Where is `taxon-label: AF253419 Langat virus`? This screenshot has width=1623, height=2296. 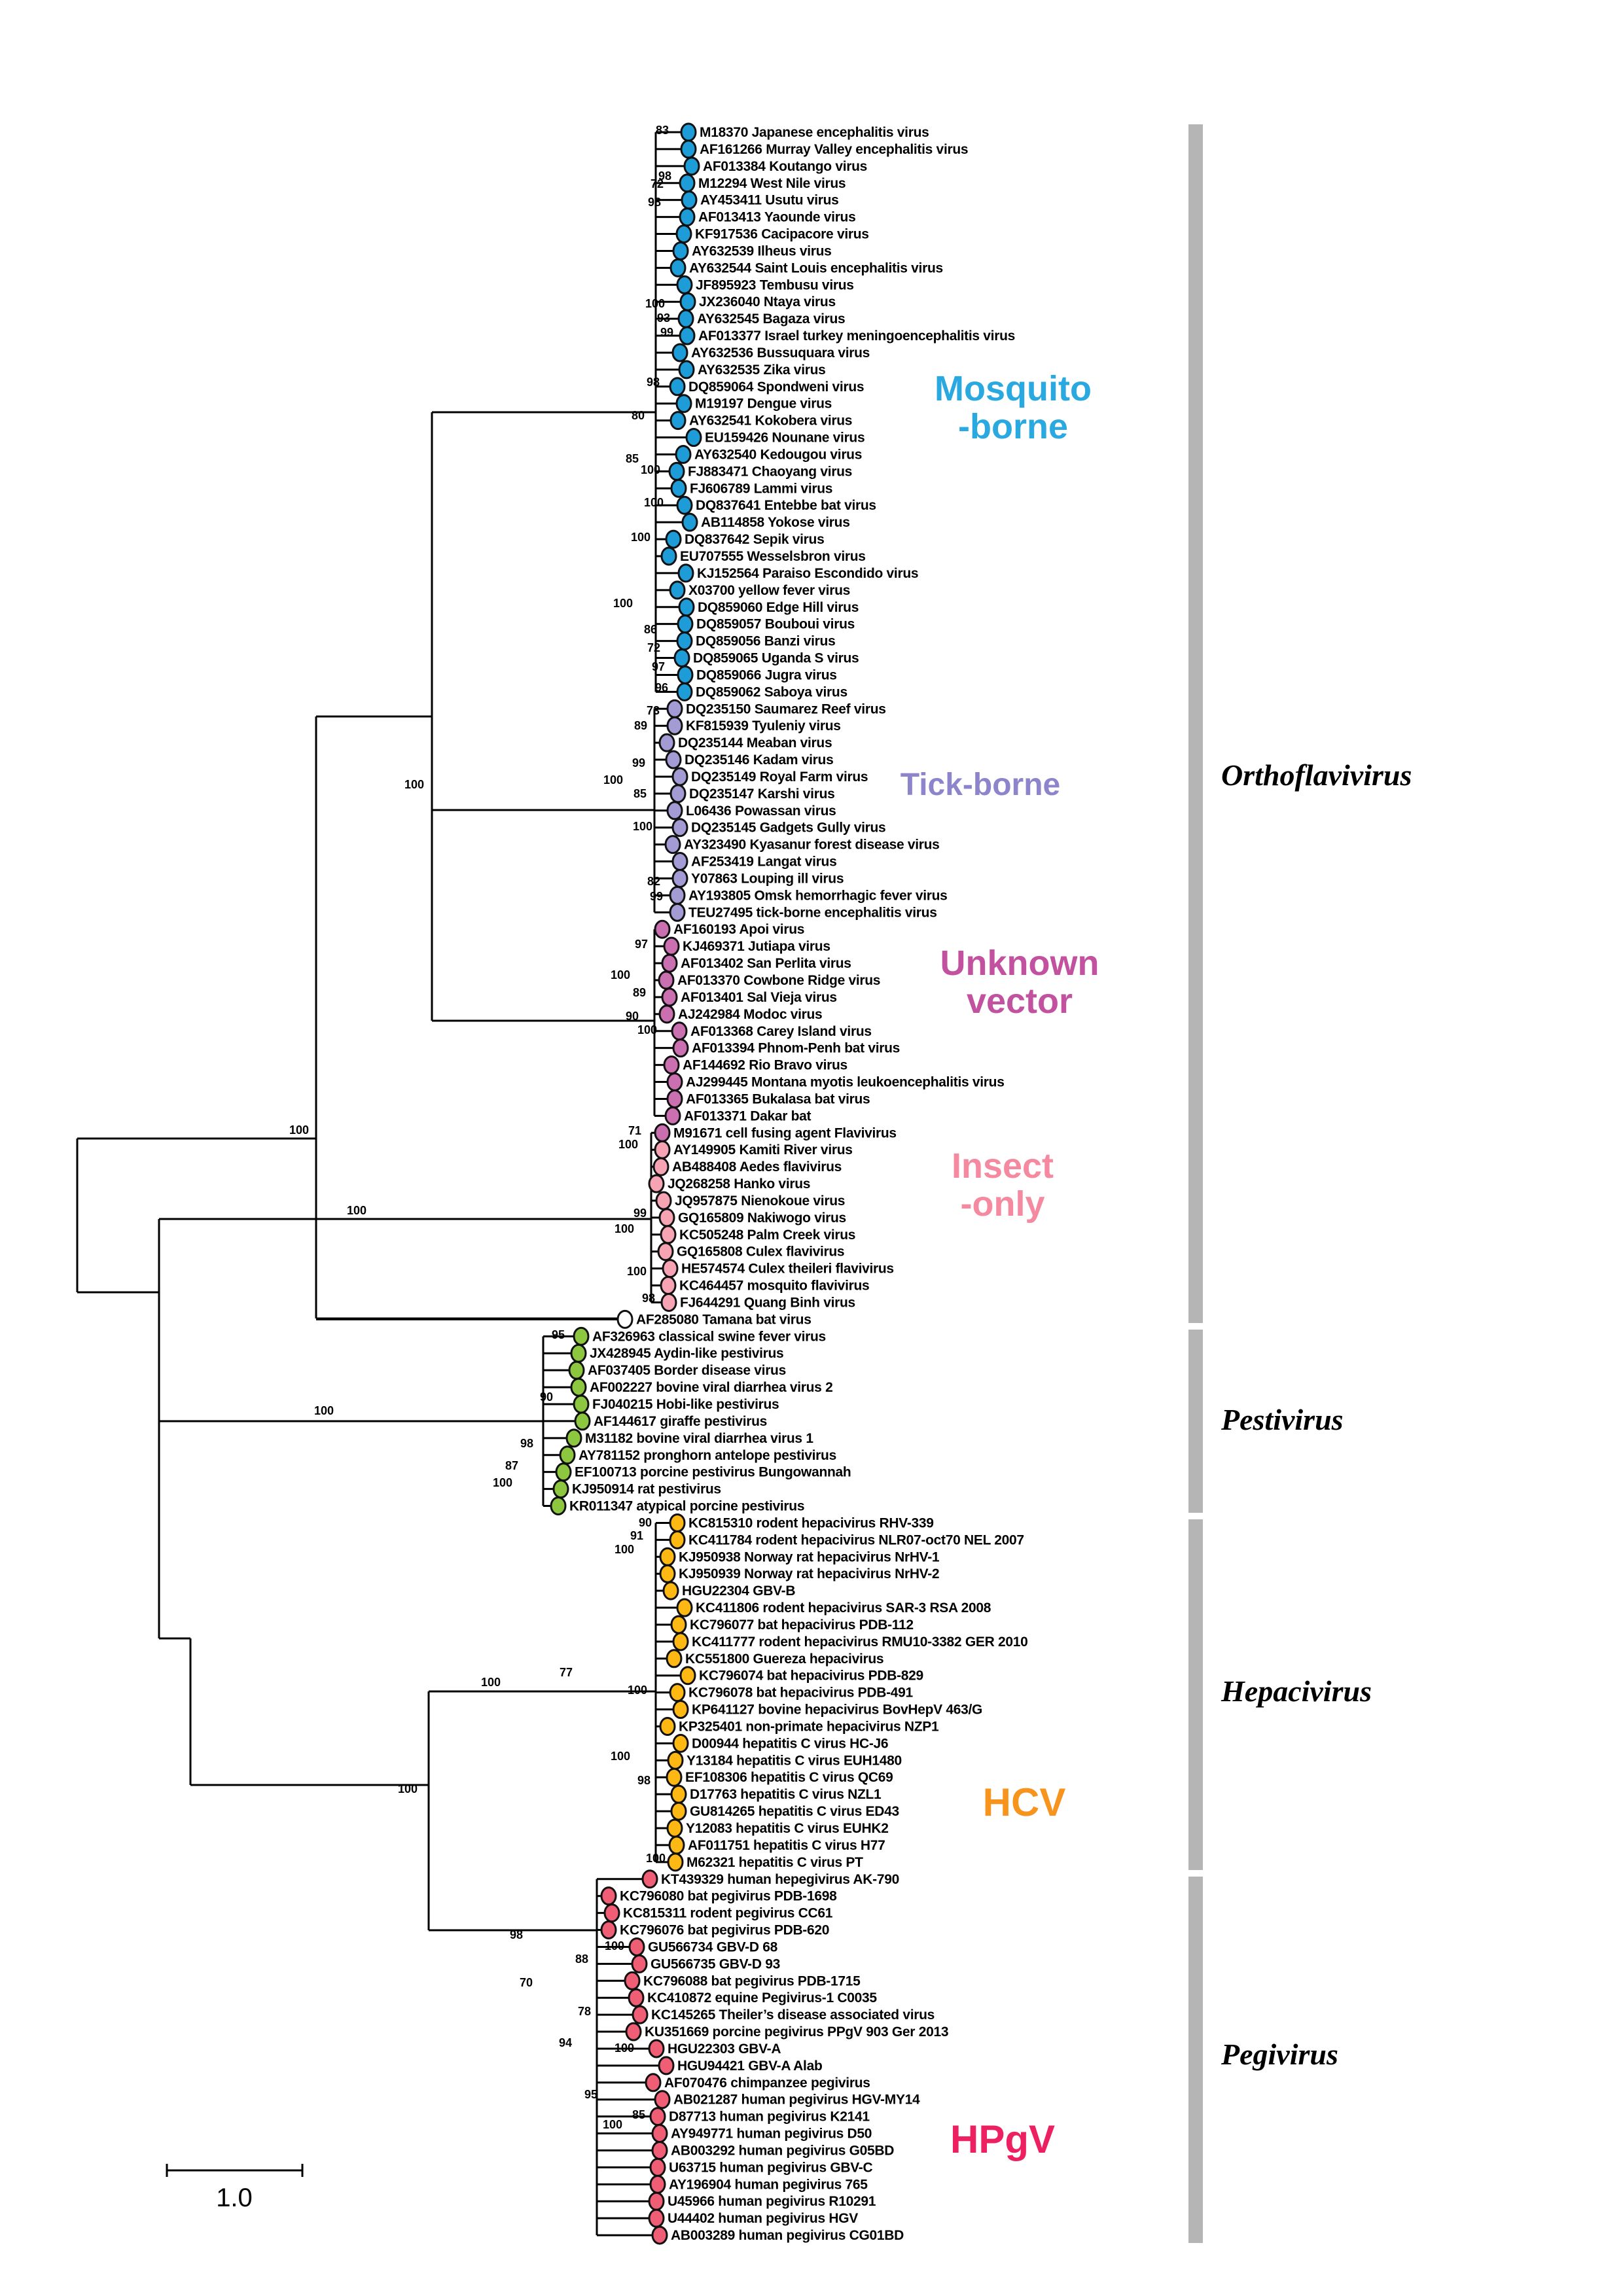 taxon-label: AF253419 Langat virus is located at coordinates (764, 862).